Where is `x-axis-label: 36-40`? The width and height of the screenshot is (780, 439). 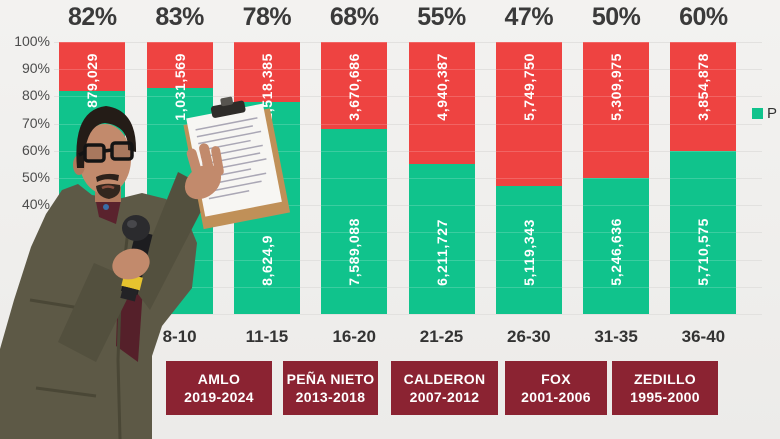
x-axis-label: 36-40 is located at coordinates (703, 336).